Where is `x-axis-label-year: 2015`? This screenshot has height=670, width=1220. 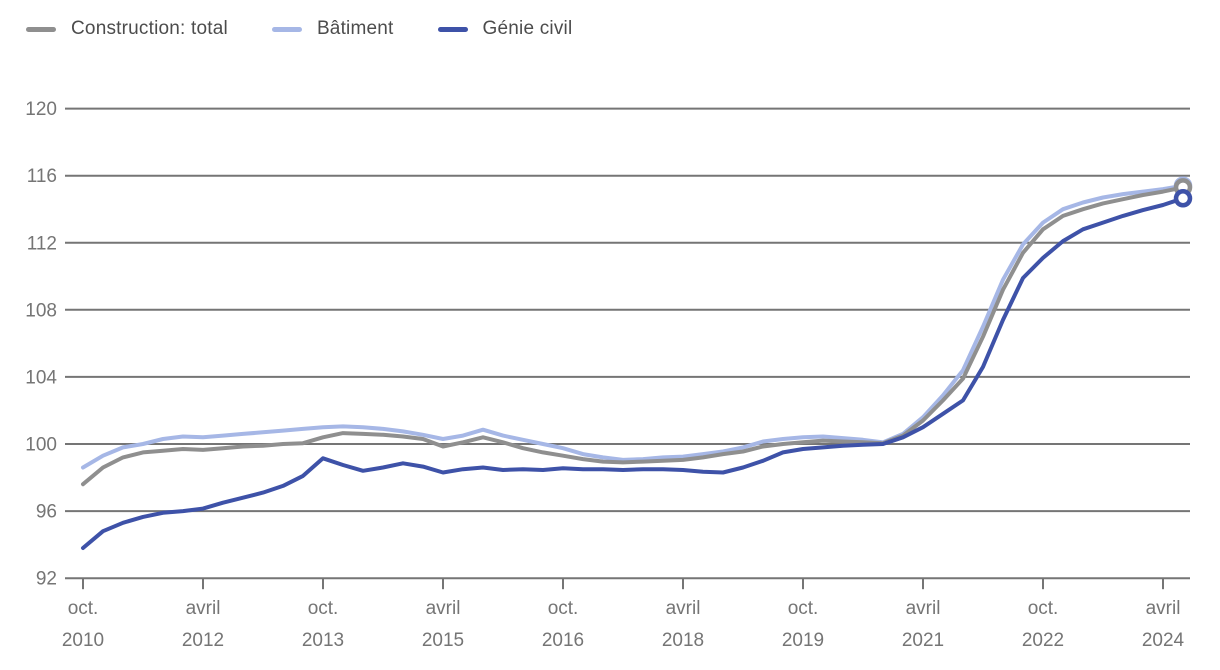 x-axis-label-year: 2015 is located at coordinates (443, 640).